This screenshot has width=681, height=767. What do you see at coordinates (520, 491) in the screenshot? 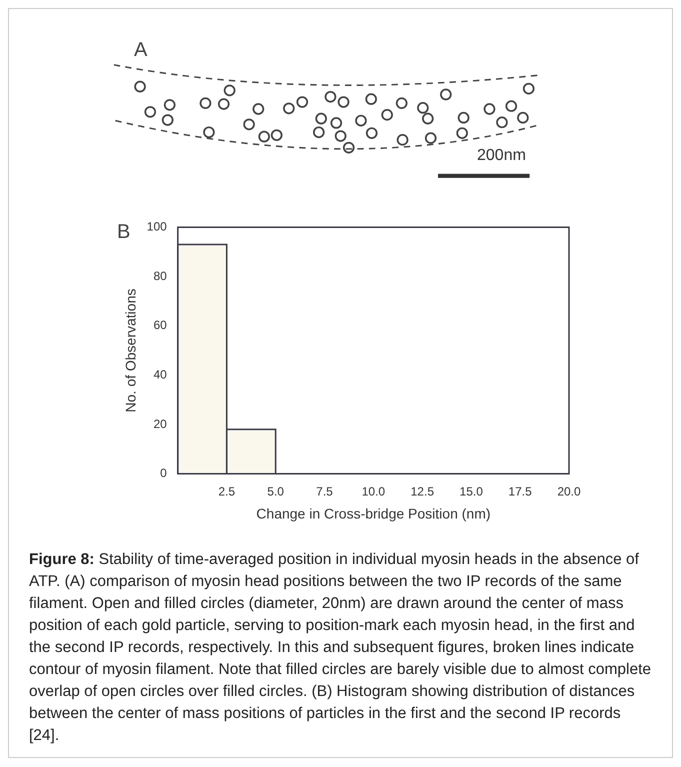
I see `x-tick-label: 17.5` at bounding box center [520, 491].